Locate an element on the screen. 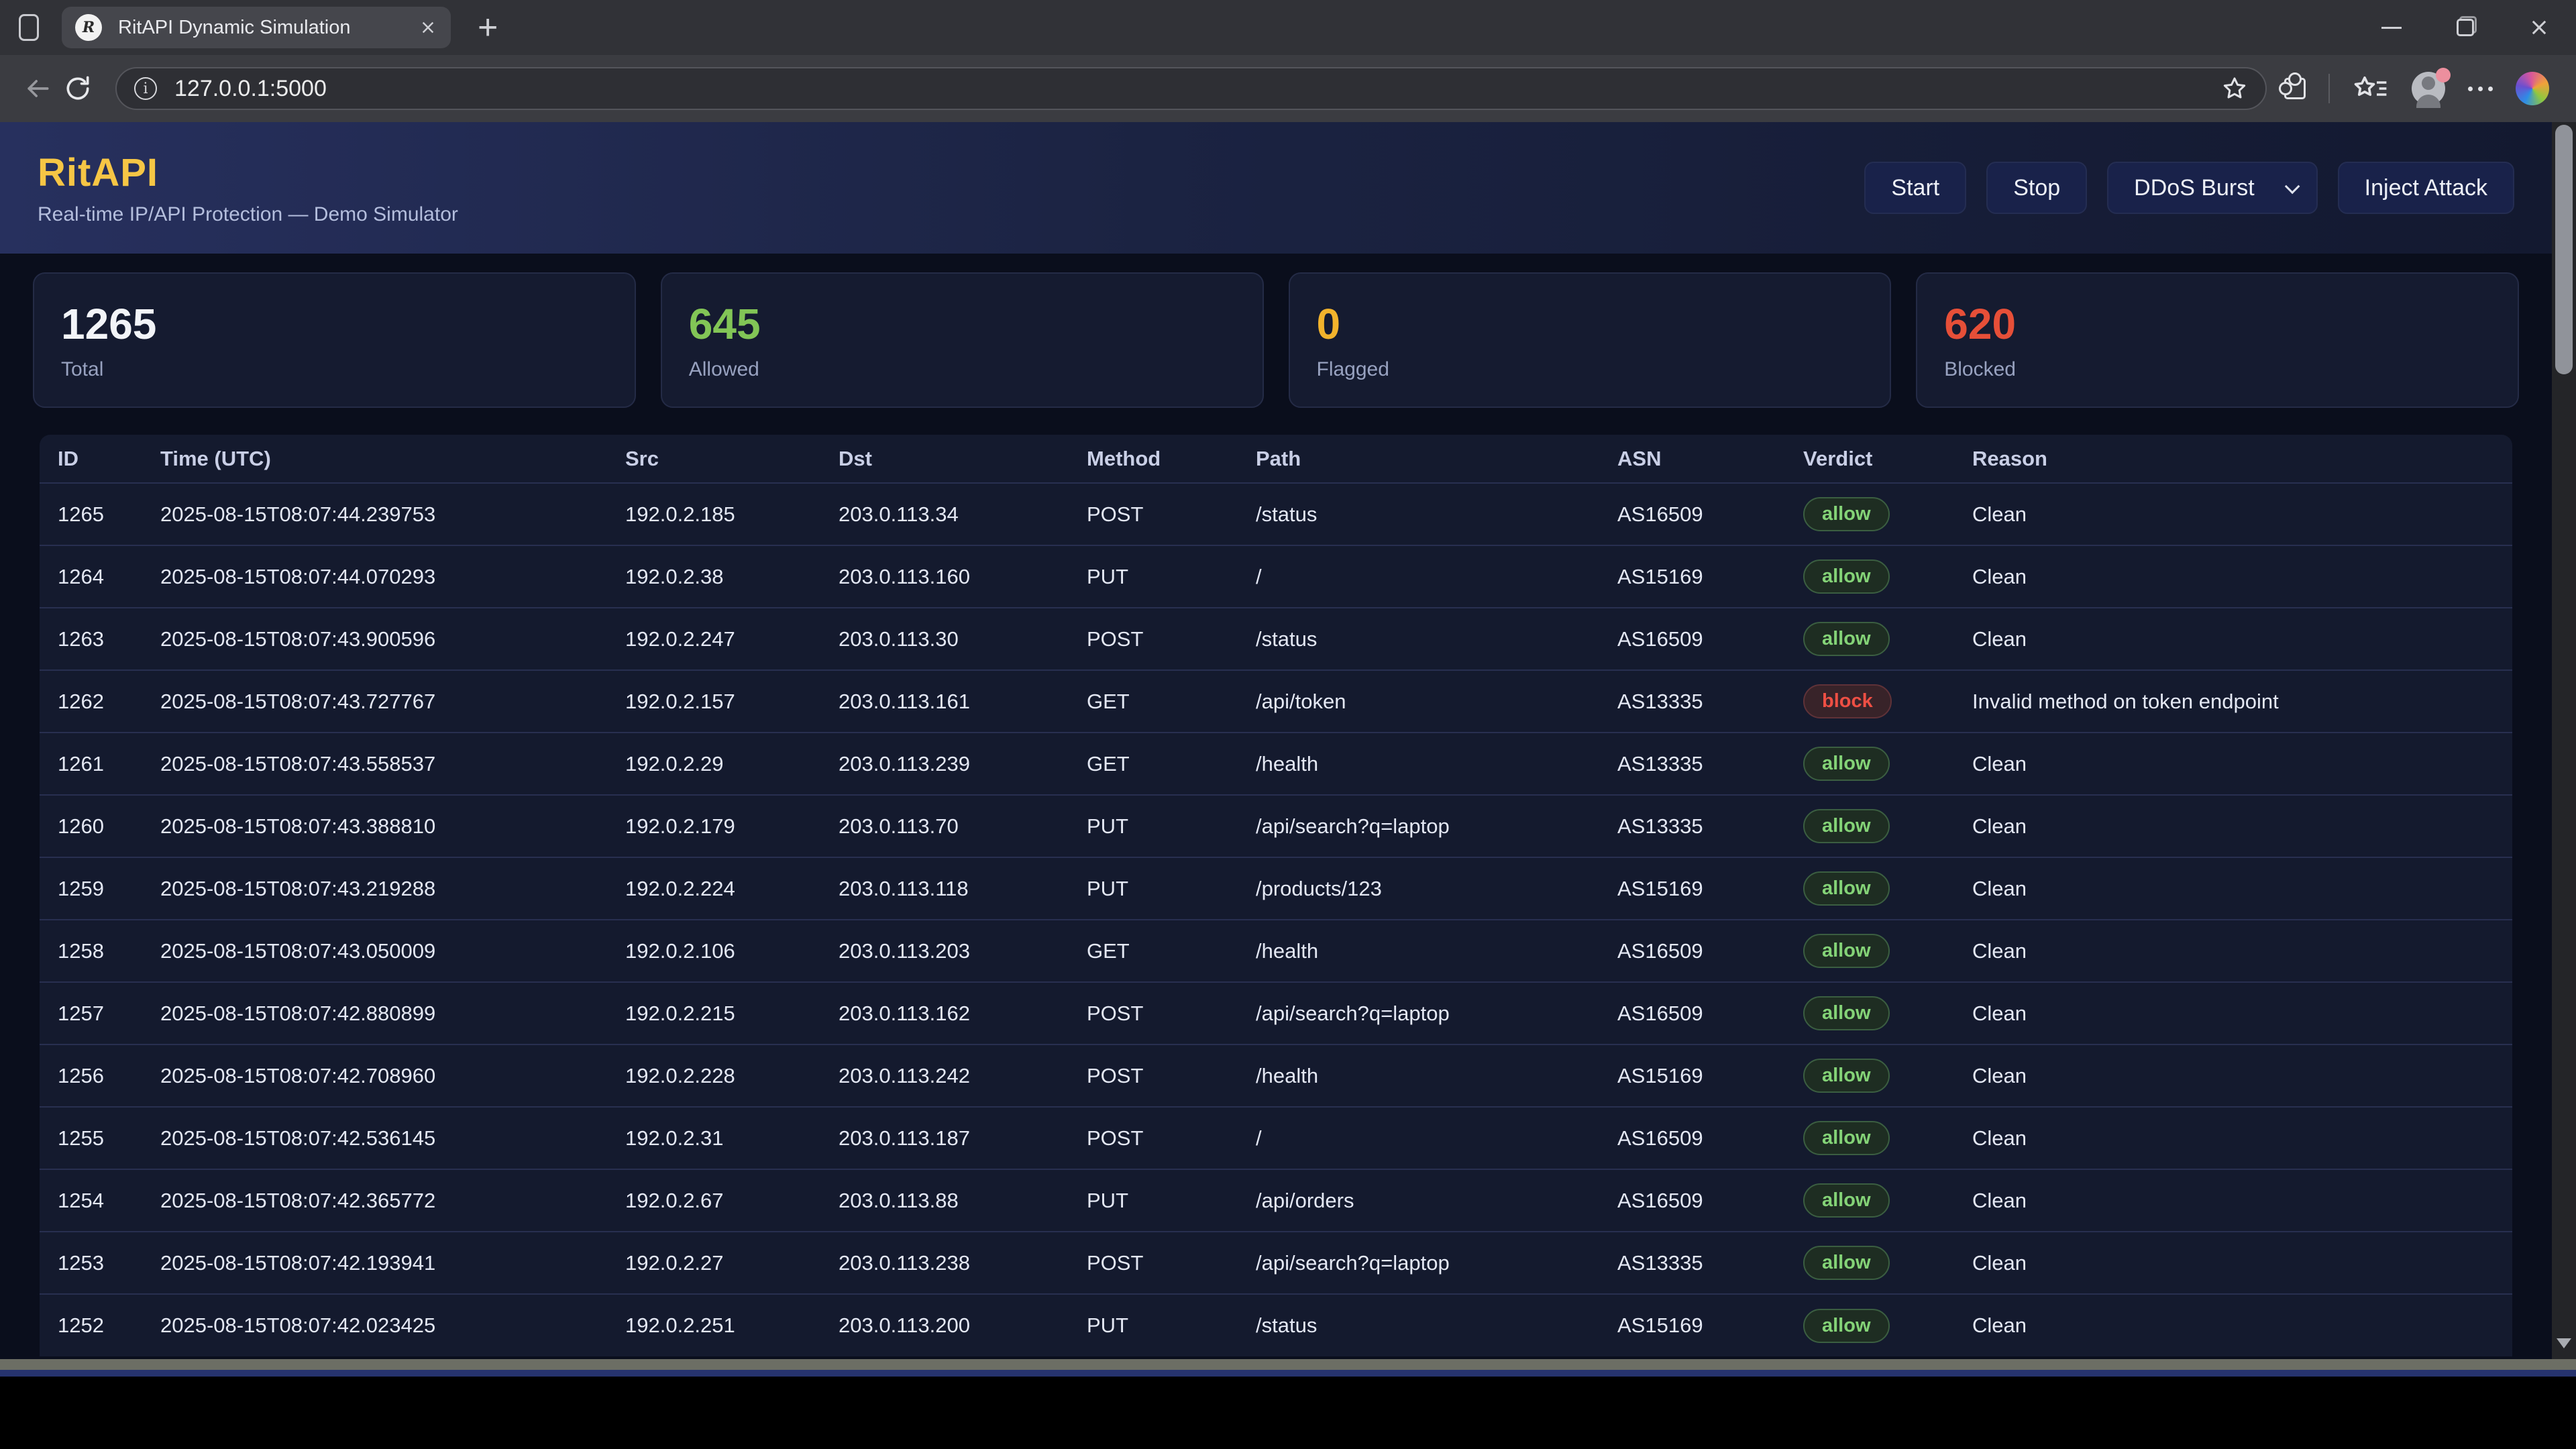  cell-id: 1257 is located at coordinates (100, 1012).